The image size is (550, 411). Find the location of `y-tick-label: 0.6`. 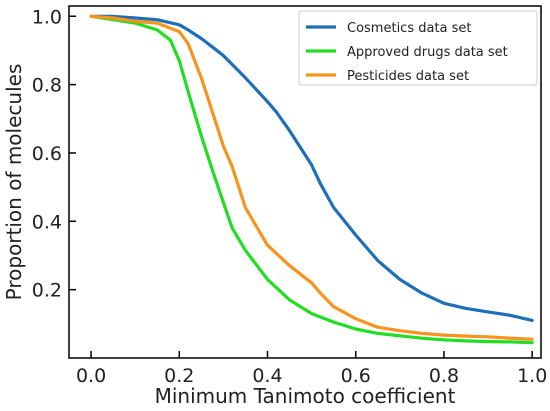

y-tick-label: 0.6 is located at coordinates (47, 154).